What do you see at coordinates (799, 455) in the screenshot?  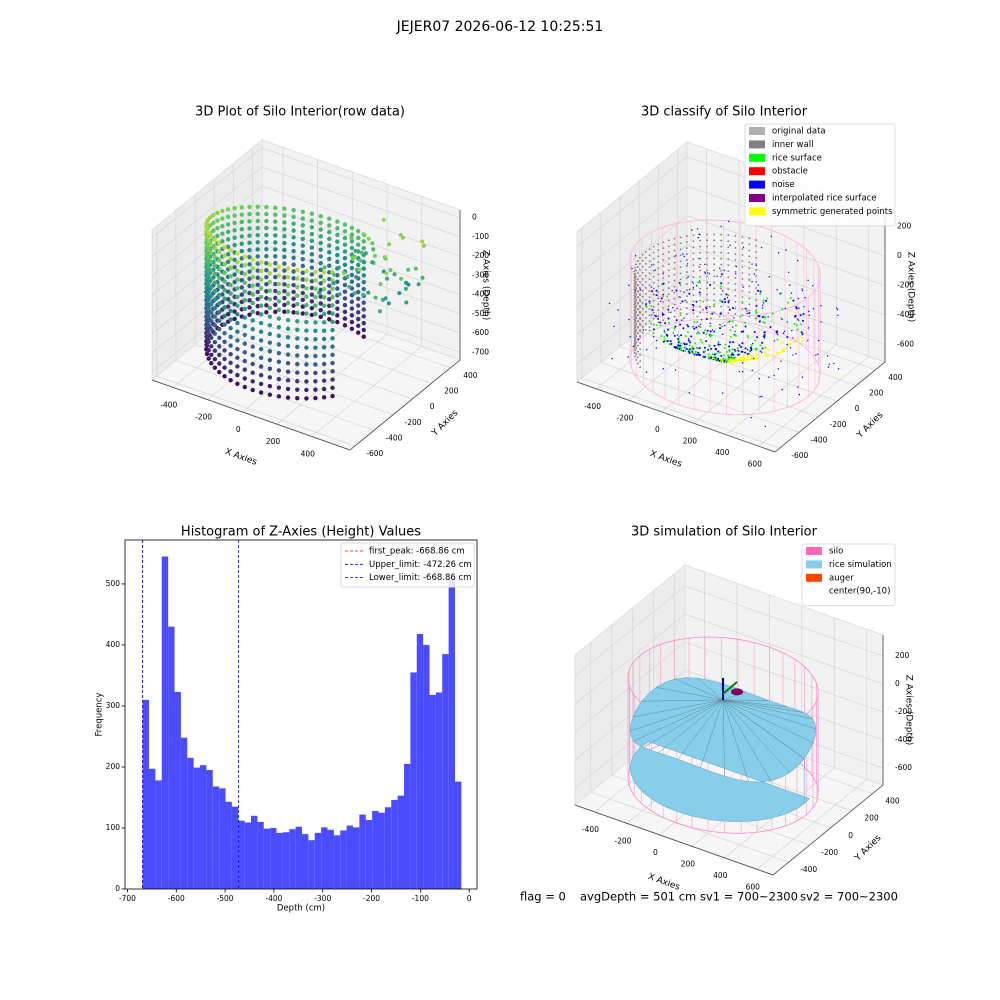 I see `y-tick-label: -600` at bounding box center [799, 455].